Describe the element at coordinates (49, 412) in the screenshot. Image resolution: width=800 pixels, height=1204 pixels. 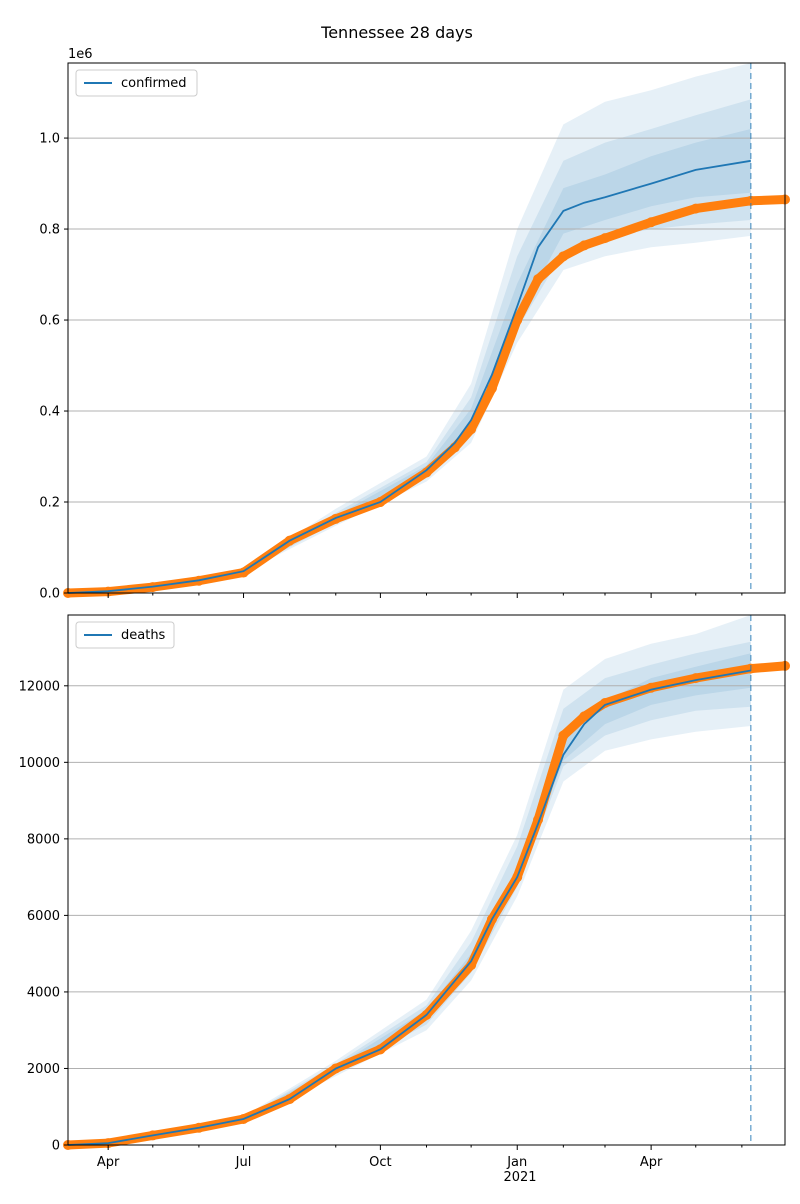
I see `confirmed-y-tick-label: 0.4` at that location.